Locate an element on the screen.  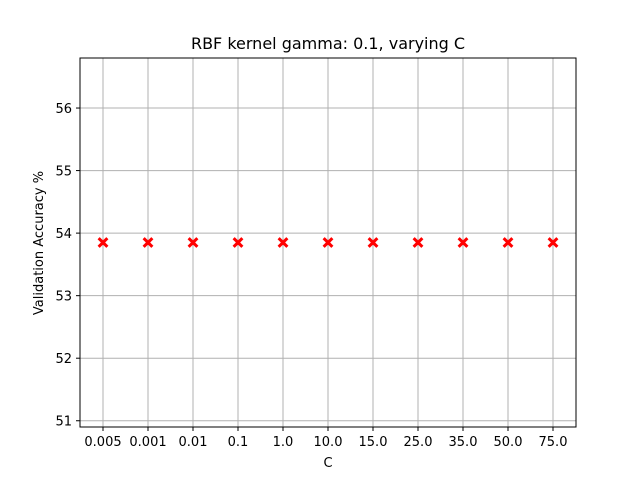
y-axis-label: Validation Accuracy % is located at coordinates (39, 243).